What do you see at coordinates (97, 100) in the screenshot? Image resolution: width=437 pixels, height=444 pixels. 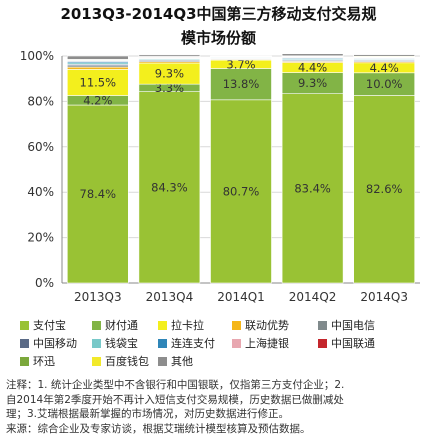 I see `data-label: 4.2%` at bounding box center [97, 100].